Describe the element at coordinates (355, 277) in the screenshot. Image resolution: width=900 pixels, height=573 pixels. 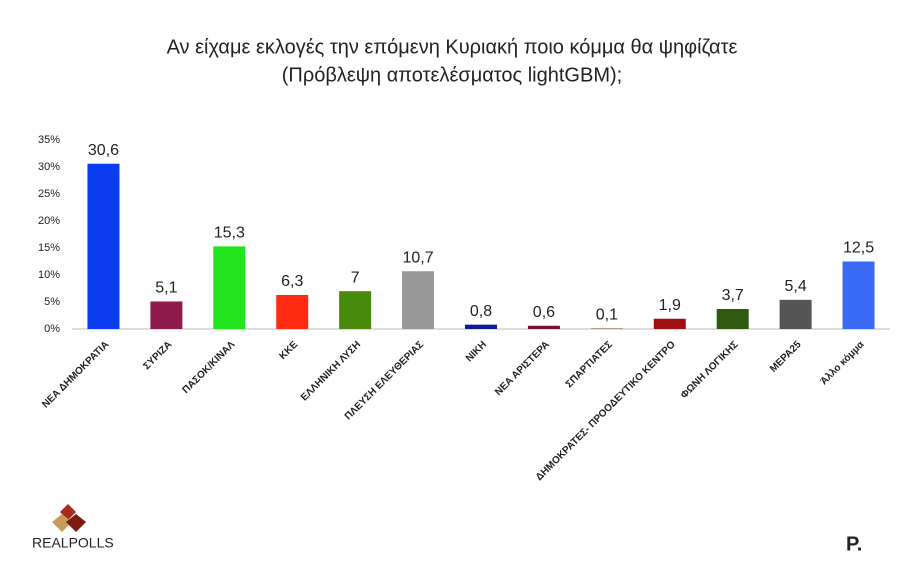
I see `value-label: 7` at that location.